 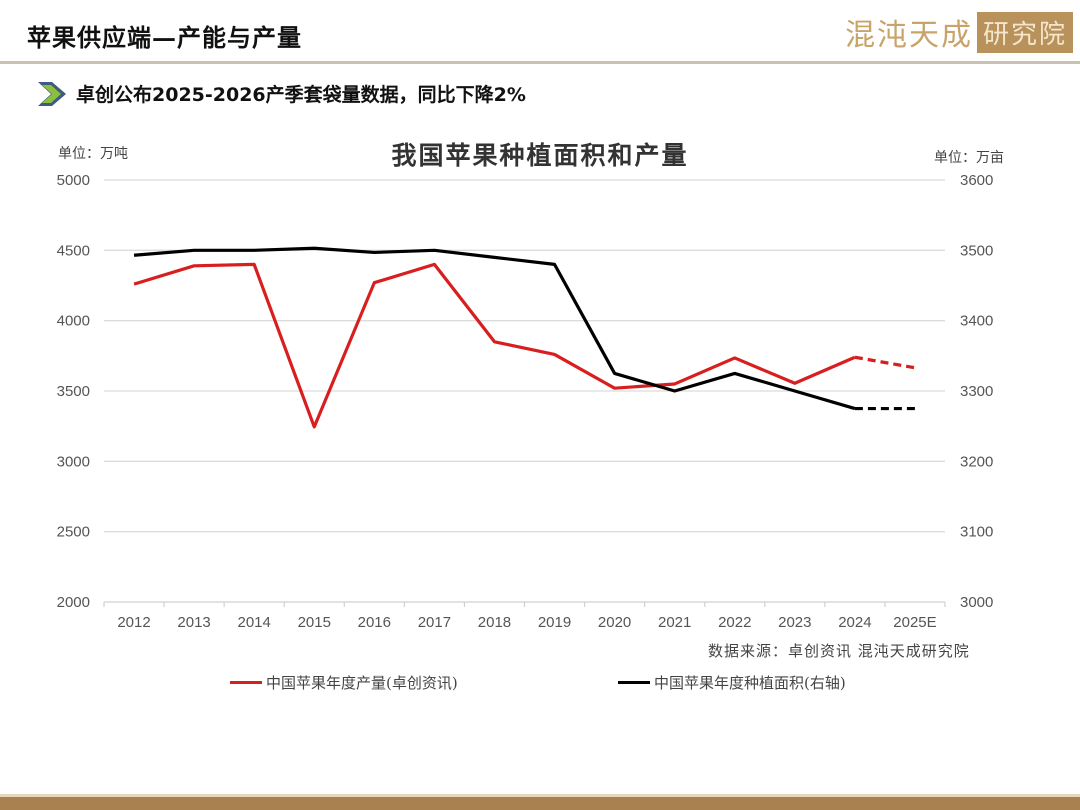 I want to click on subtitle-row: 卓创公布2025-2026产季套袋量数据，同比下降2%, so click(x=281, y=93).